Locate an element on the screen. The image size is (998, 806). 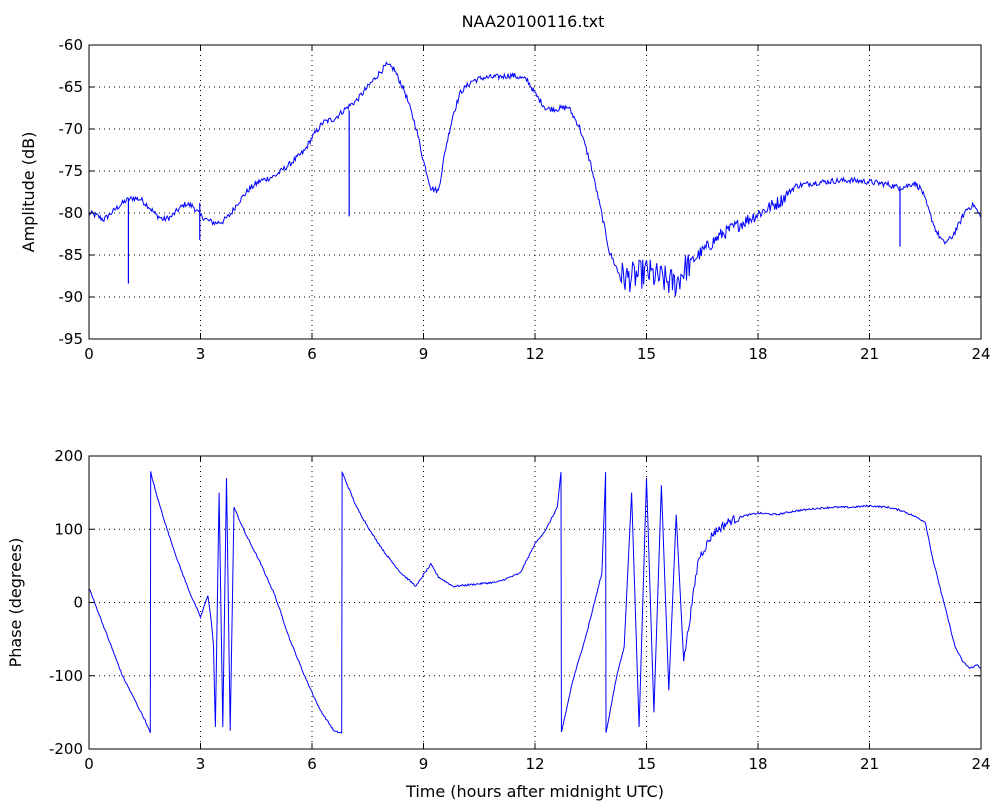
amplitude-ytick-label: -85 is located at coordinates (71, 255).